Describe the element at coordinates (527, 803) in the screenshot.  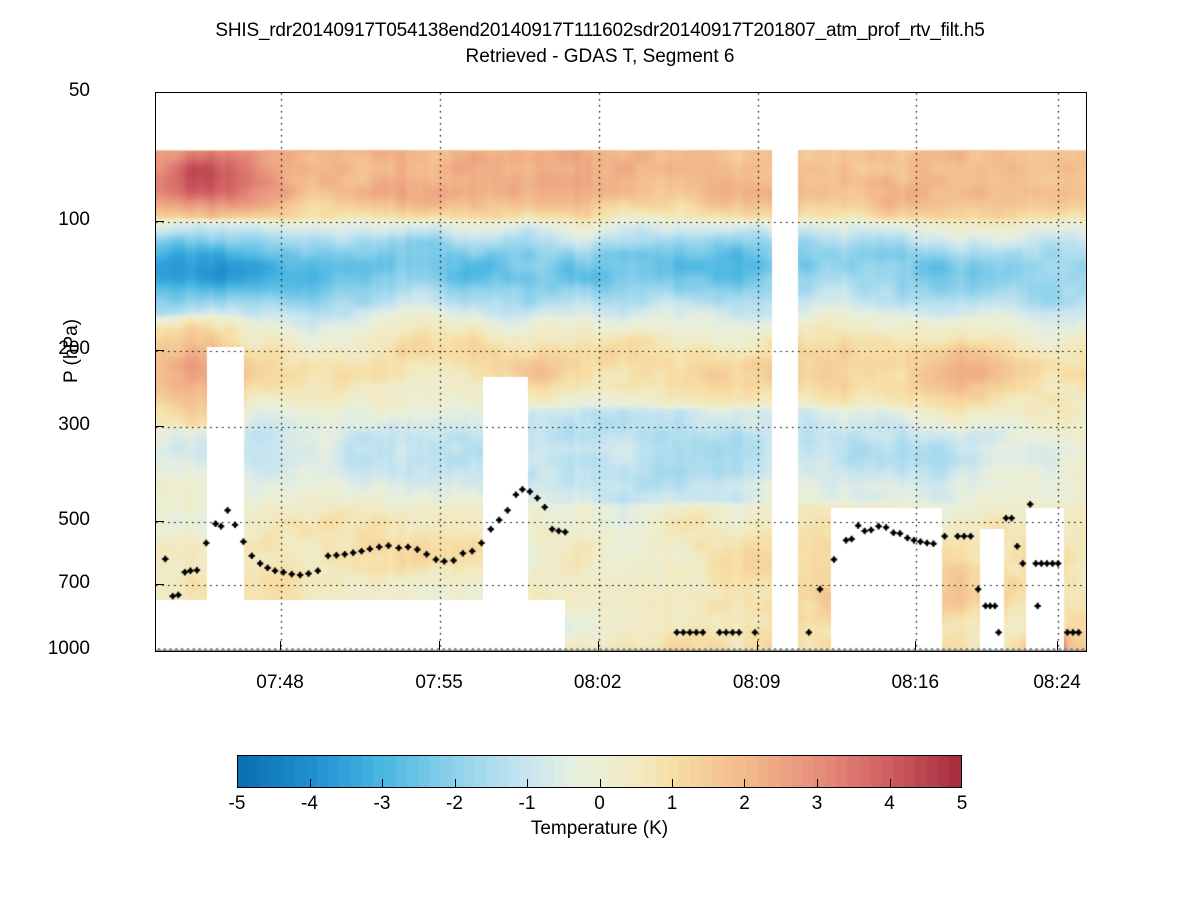
I see `colorbar-tick-label: -1` at that location.